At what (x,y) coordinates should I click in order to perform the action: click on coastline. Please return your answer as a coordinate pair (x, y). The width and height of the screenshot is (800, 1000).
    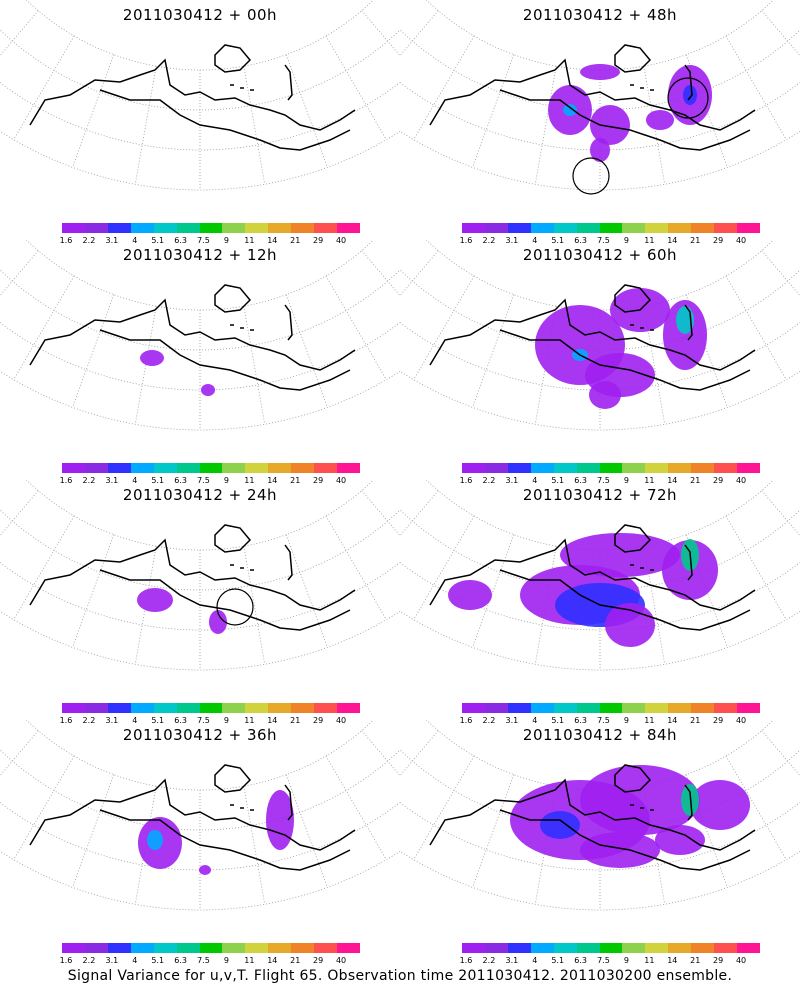
    Looking at the image, I should click on (192, 104).